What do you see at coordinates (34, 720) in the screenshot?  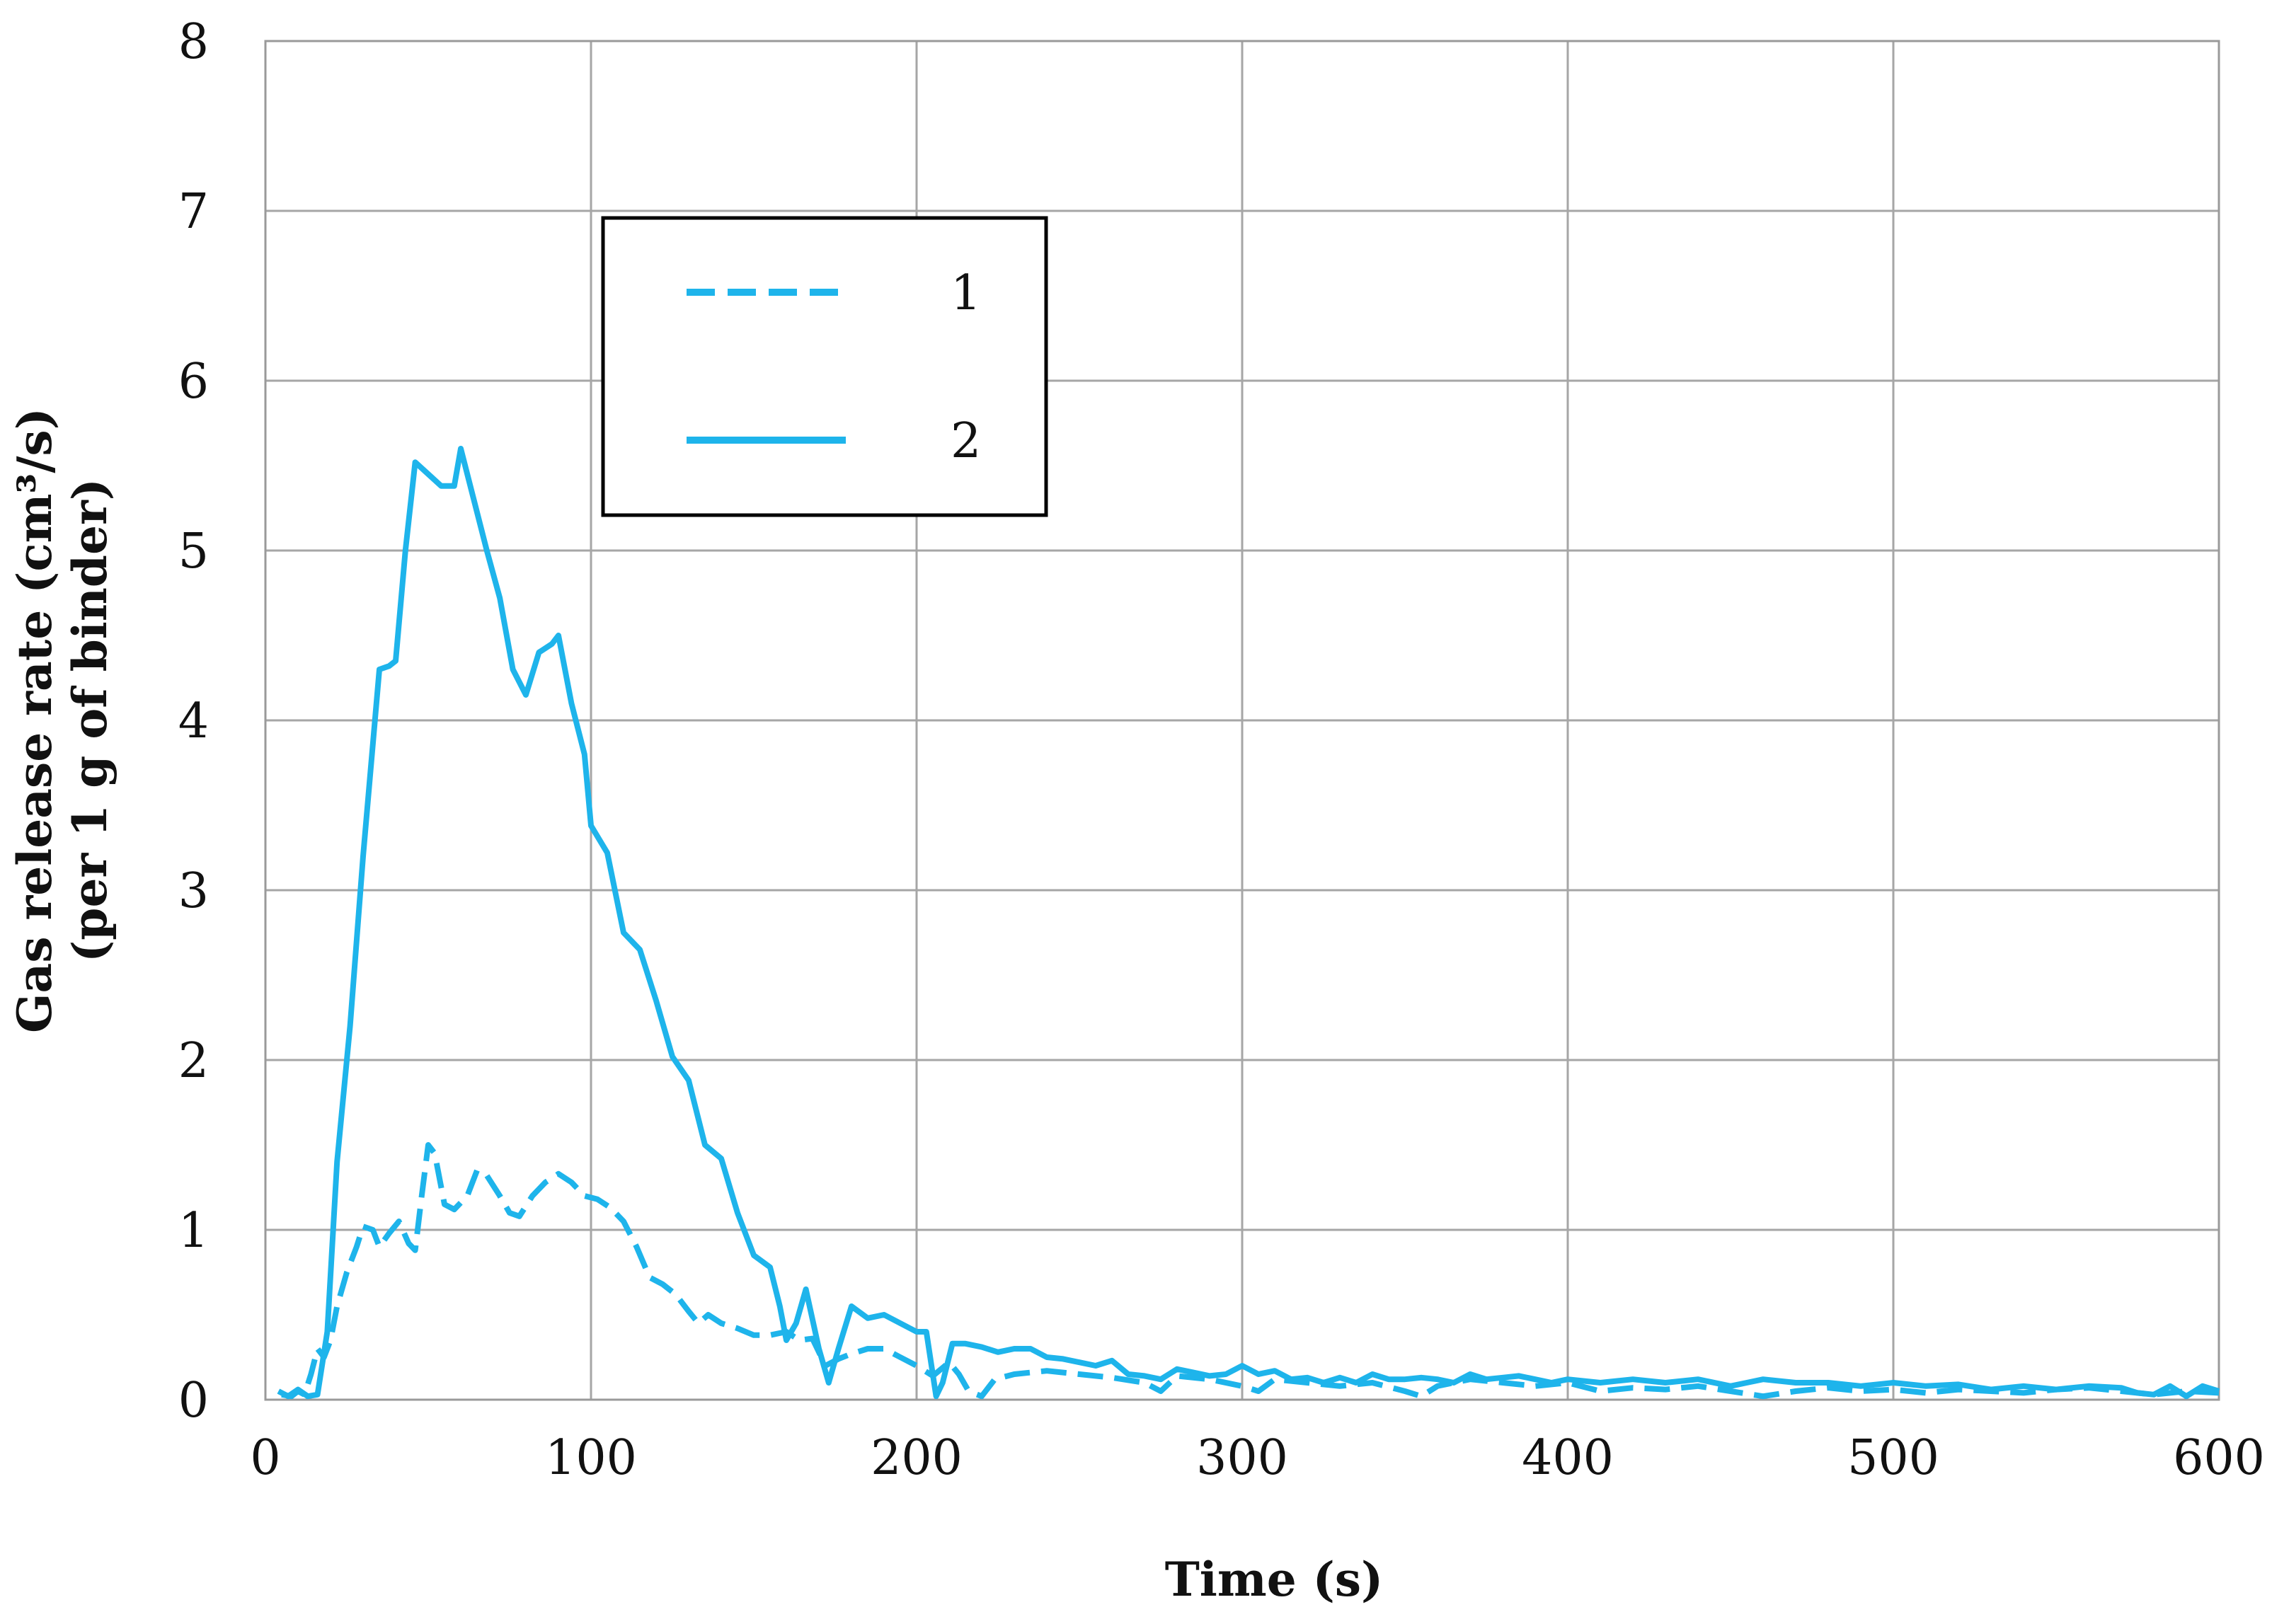 I see `y-axis-title-line-1: Gas release rate (cm³/s)` at bounding box center [34, 720].